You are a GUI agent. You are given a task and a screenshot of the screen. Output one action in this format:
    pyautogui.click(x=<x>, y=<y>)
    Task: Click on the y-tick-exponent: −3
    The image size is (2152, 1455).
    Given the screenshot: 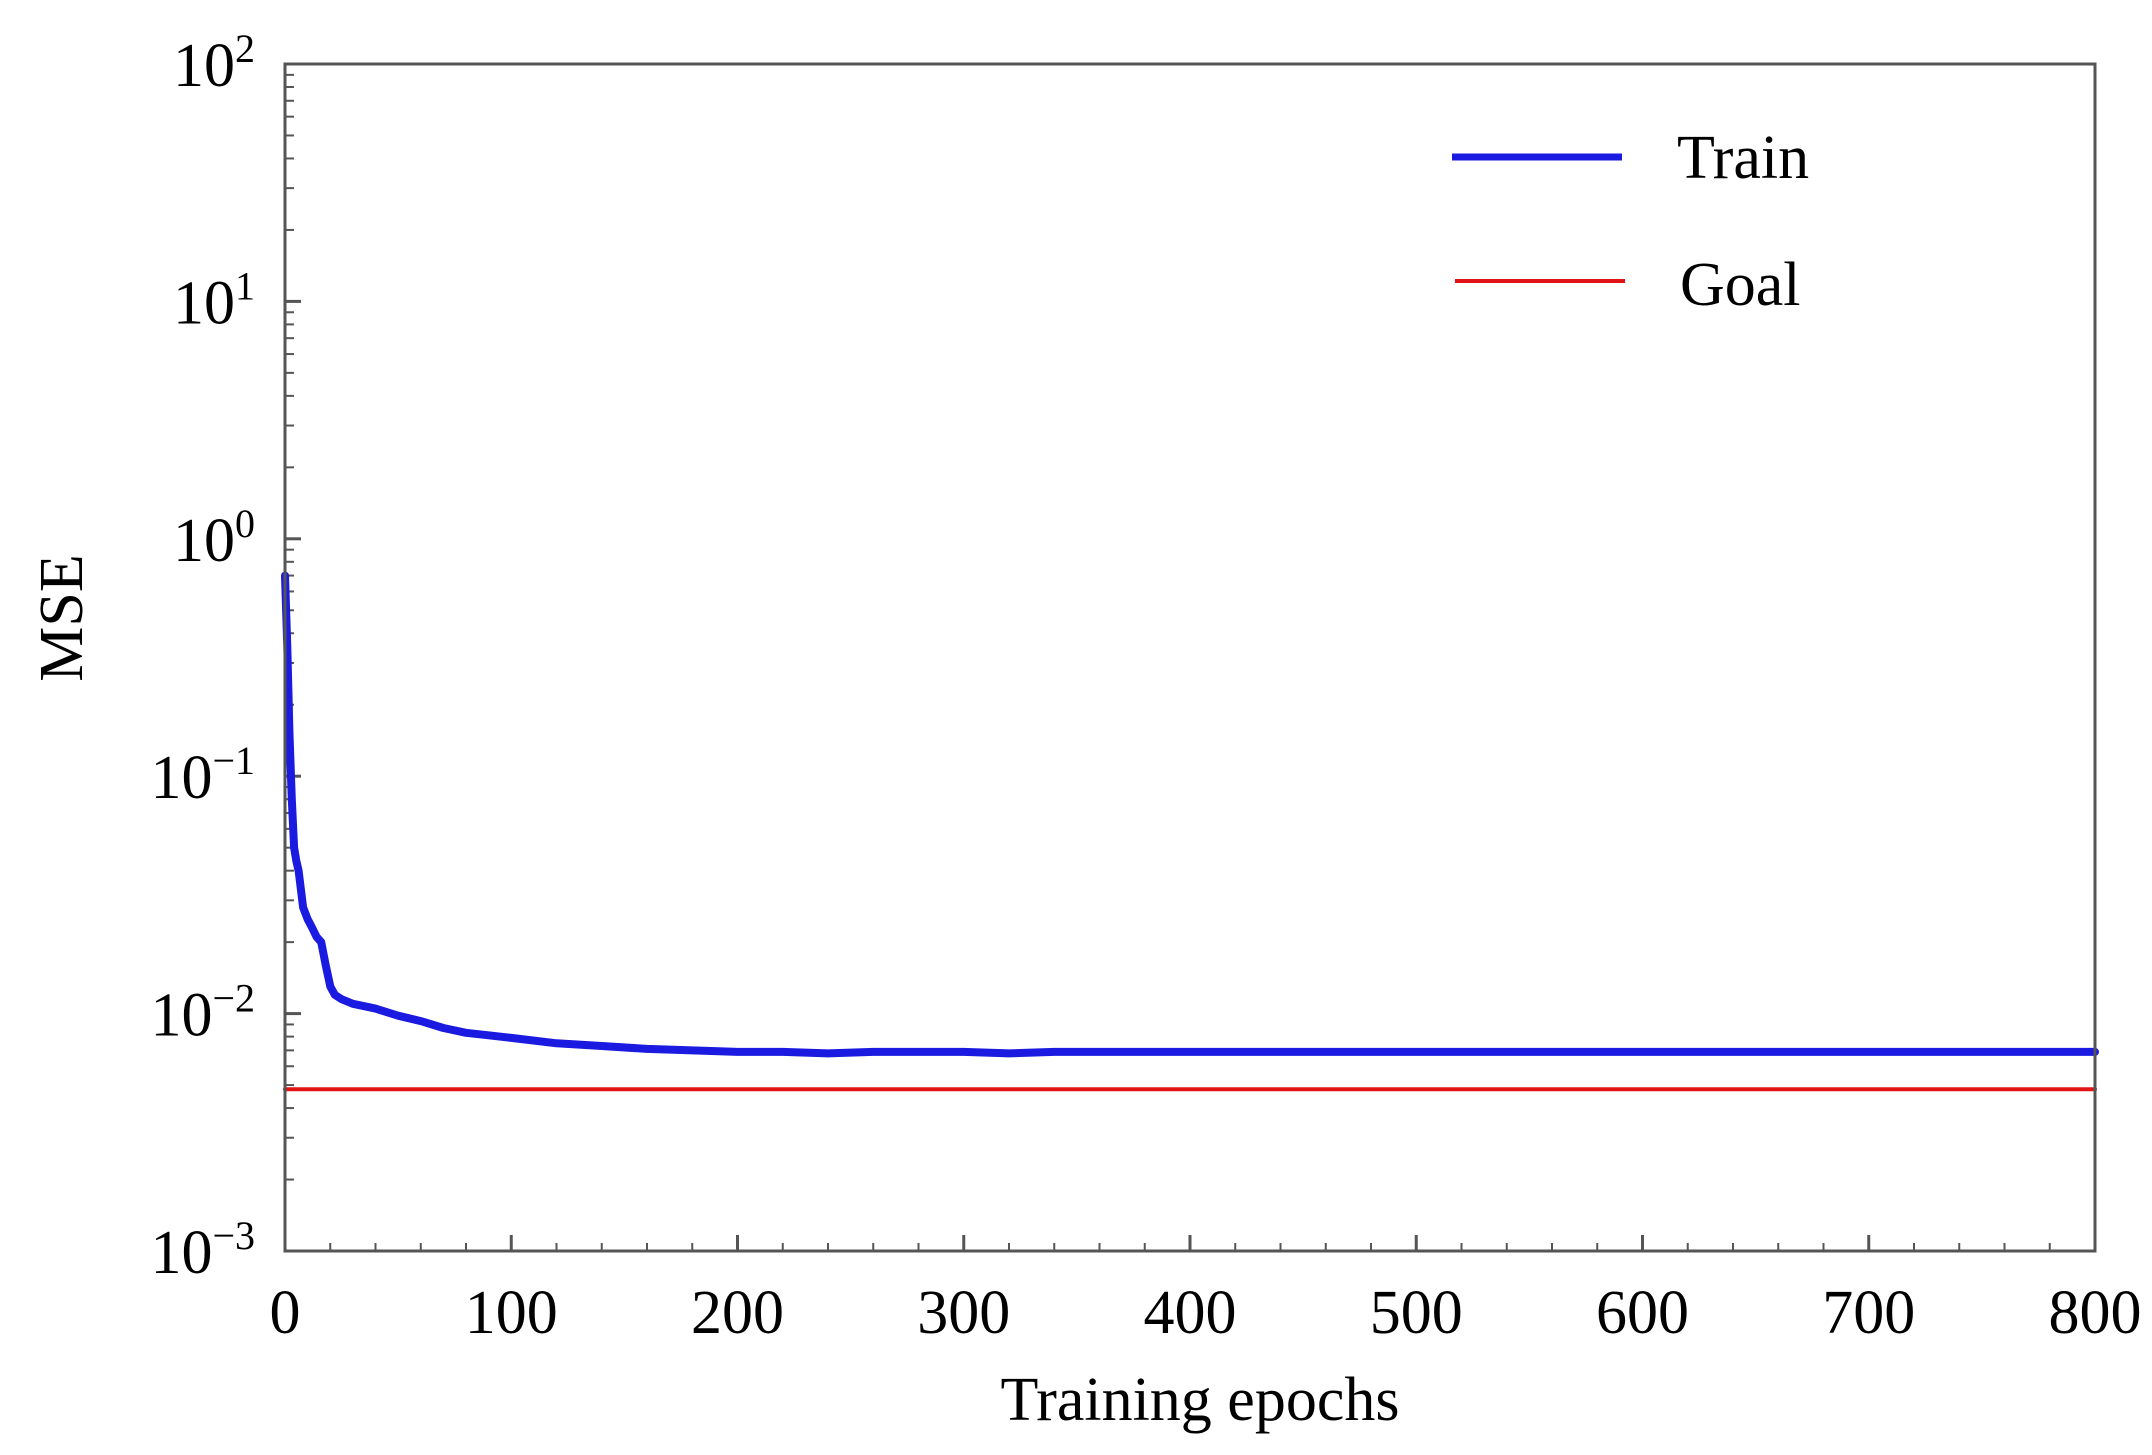 What is the action you would take?
    pyautogui.click(x=233, y=1235)
    